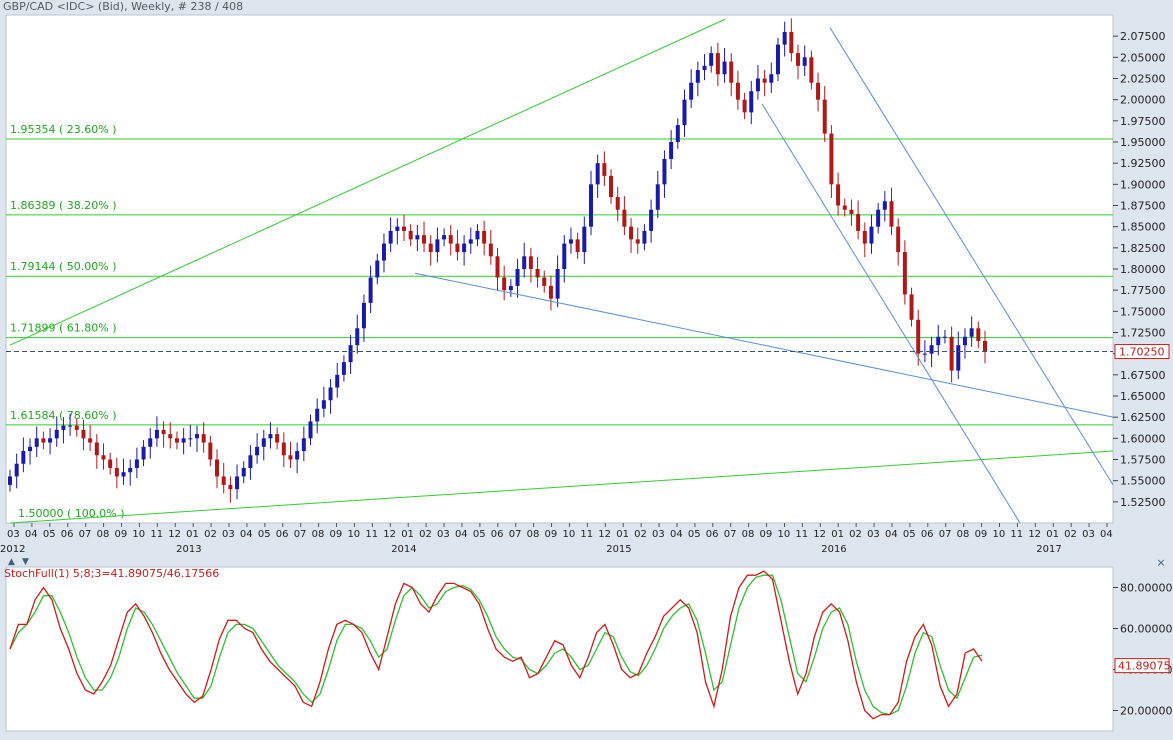  I want to click on fib-level-label: 1.61584 ( 78.60% ), so click(63, 415).